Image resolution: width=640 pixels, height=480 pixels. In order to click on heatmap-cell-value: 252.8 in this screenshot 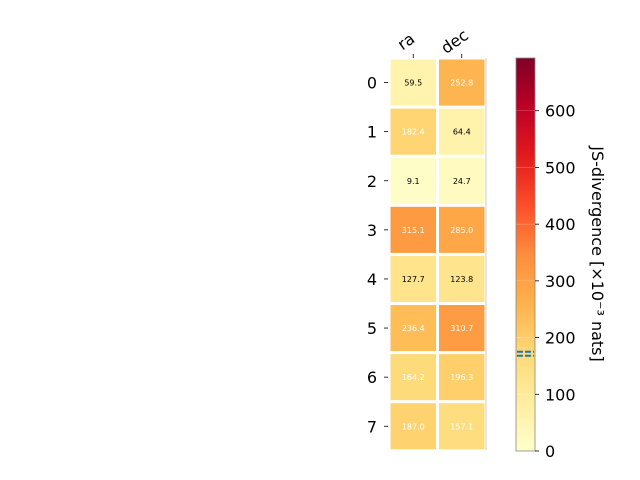, I will do `click(461, 83)`.